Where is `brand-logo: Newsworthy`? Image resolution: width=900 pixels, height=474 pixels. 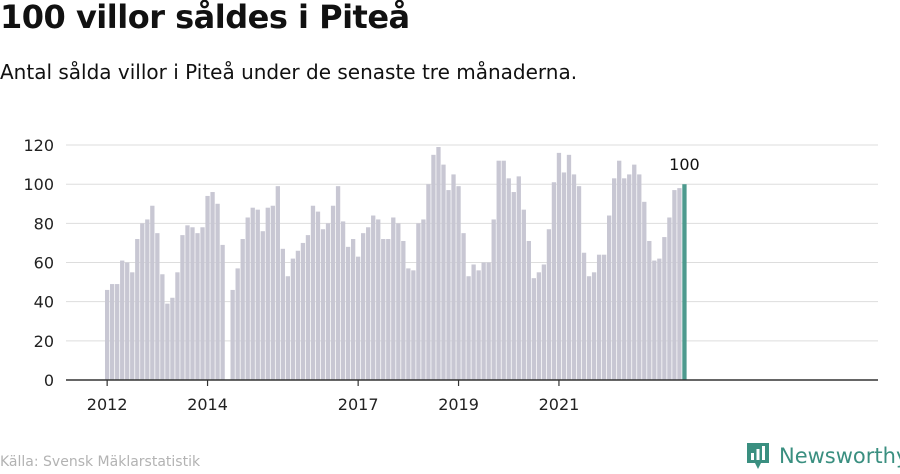
brand-logo: Newsworthy is located at coordinates (822, 456).